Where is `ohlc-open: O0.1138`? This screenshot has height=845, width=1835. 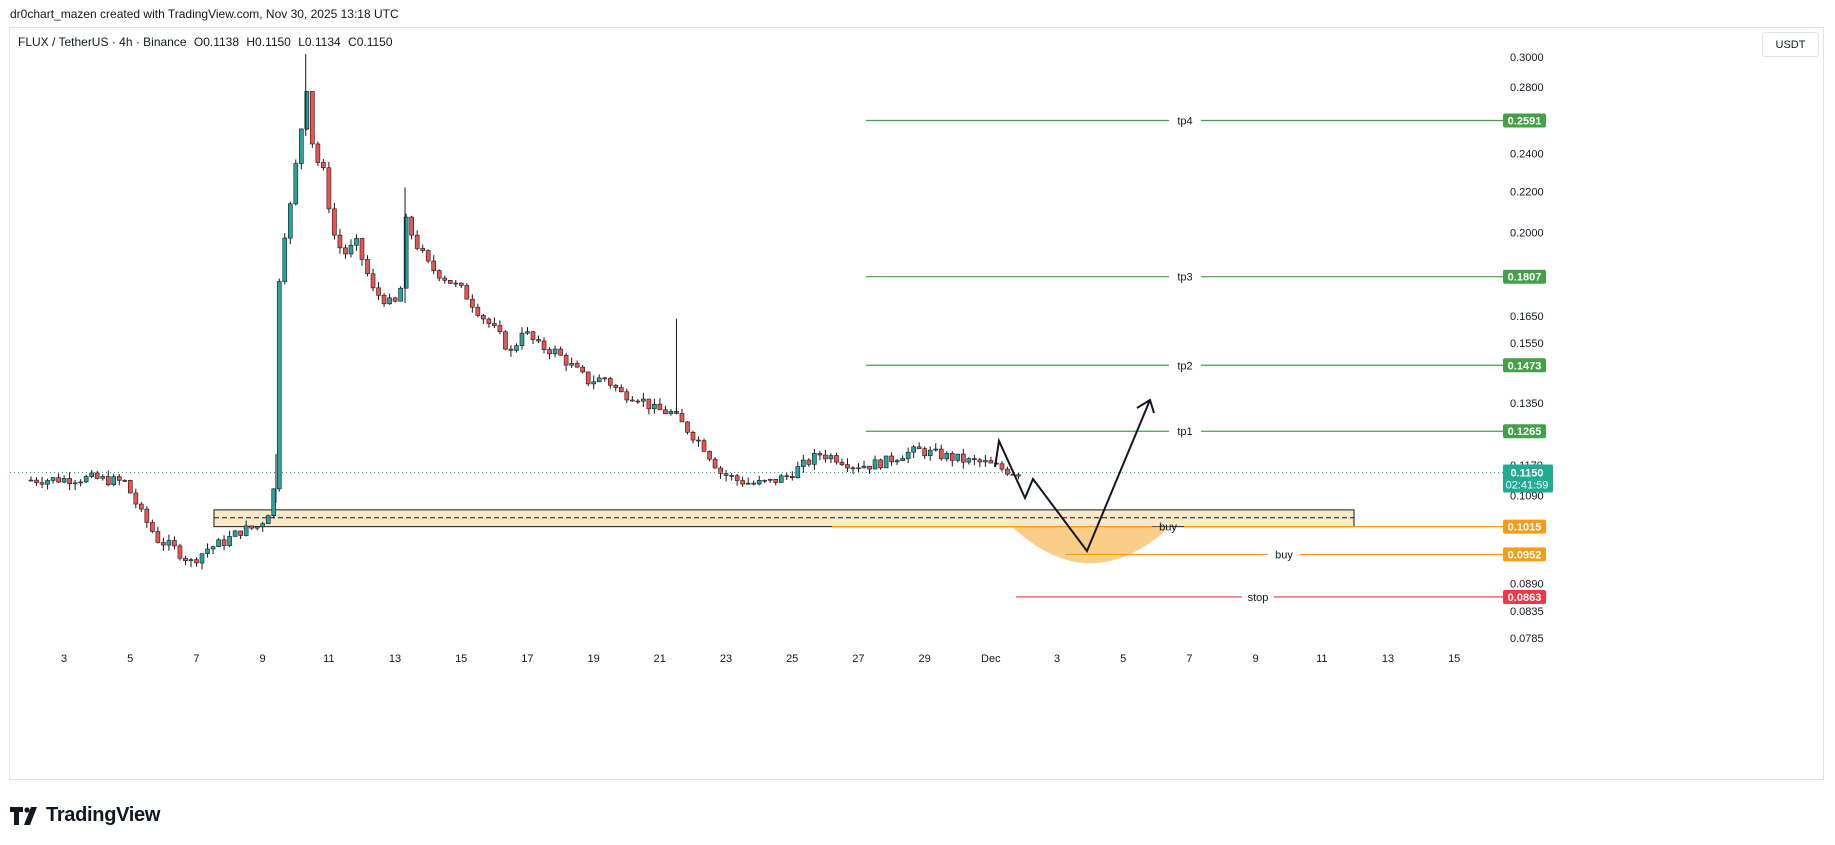
ohlc-open: O0.1138 is located at coordinates (216, 42).